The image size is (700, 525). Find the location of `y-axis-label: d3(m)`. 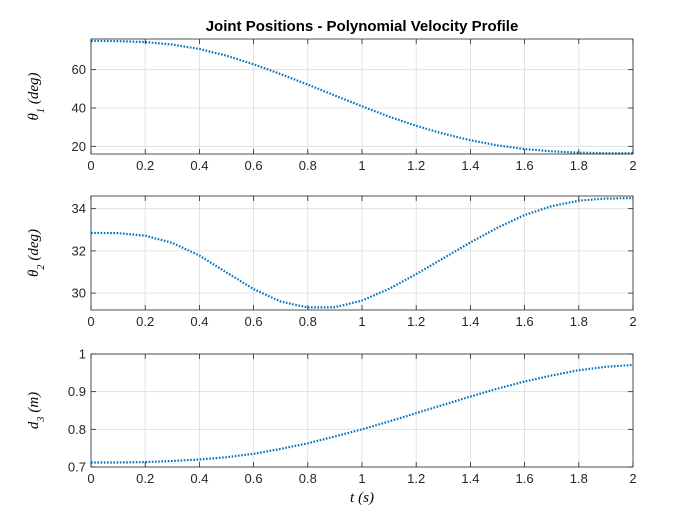

y-axis-label: d3(m) is located at coordinates (36, 410).